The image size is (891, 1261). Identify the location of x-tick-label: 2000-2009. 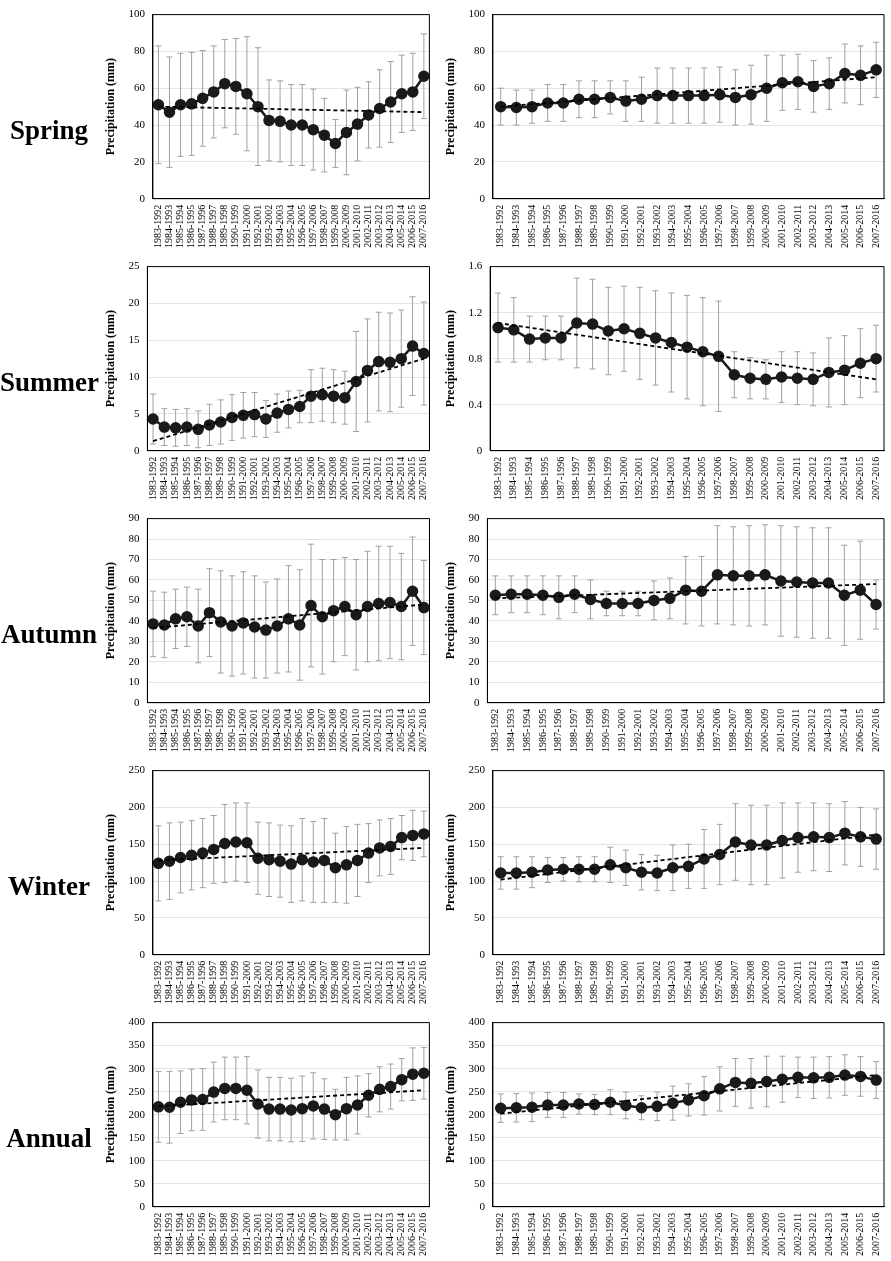
(346, 982).